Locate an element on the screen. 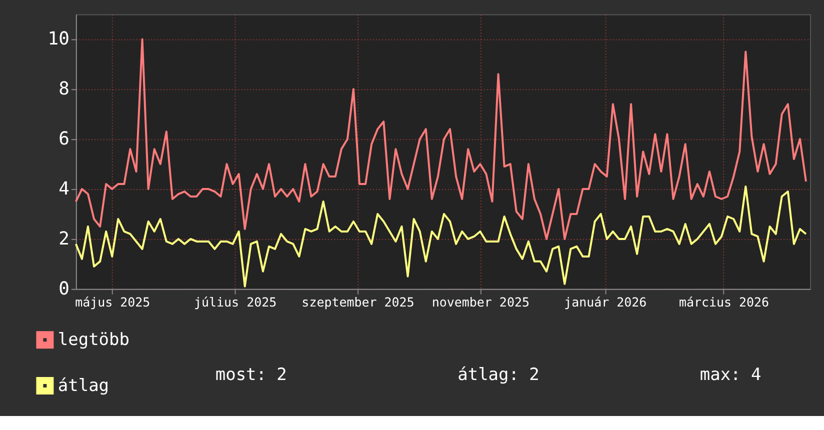 The width and height of the screenshot is (824, 430). y-tick-label: 0 is located at coordinates (64, 289).